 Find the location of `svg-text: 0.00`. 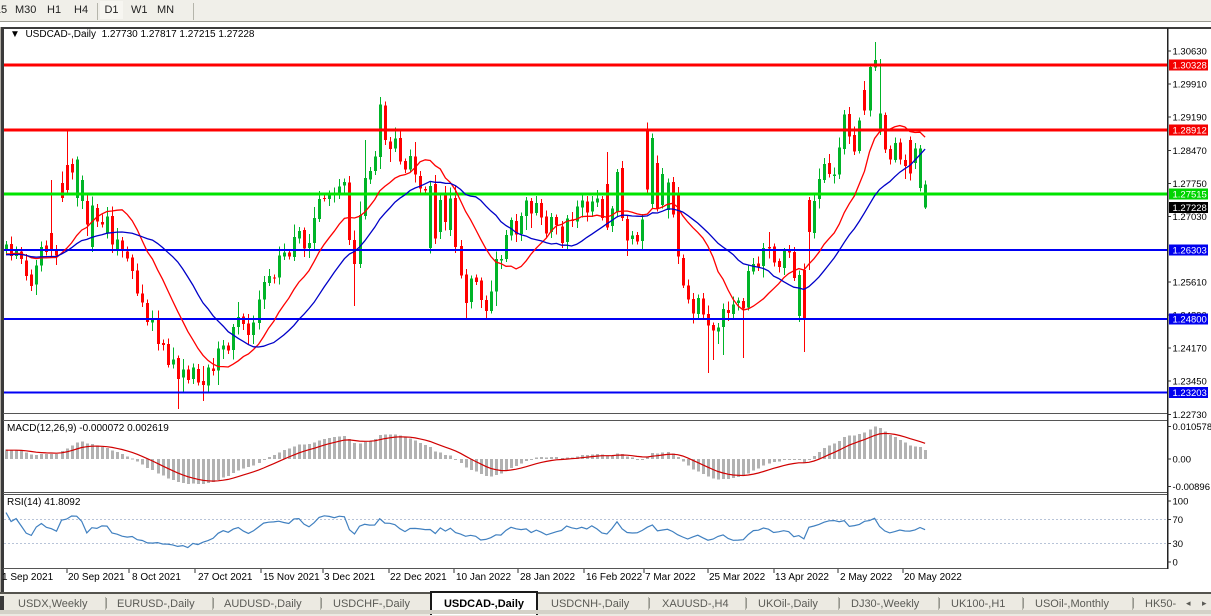

svg-text: 0.00 is located at coordinates (1182, 460).